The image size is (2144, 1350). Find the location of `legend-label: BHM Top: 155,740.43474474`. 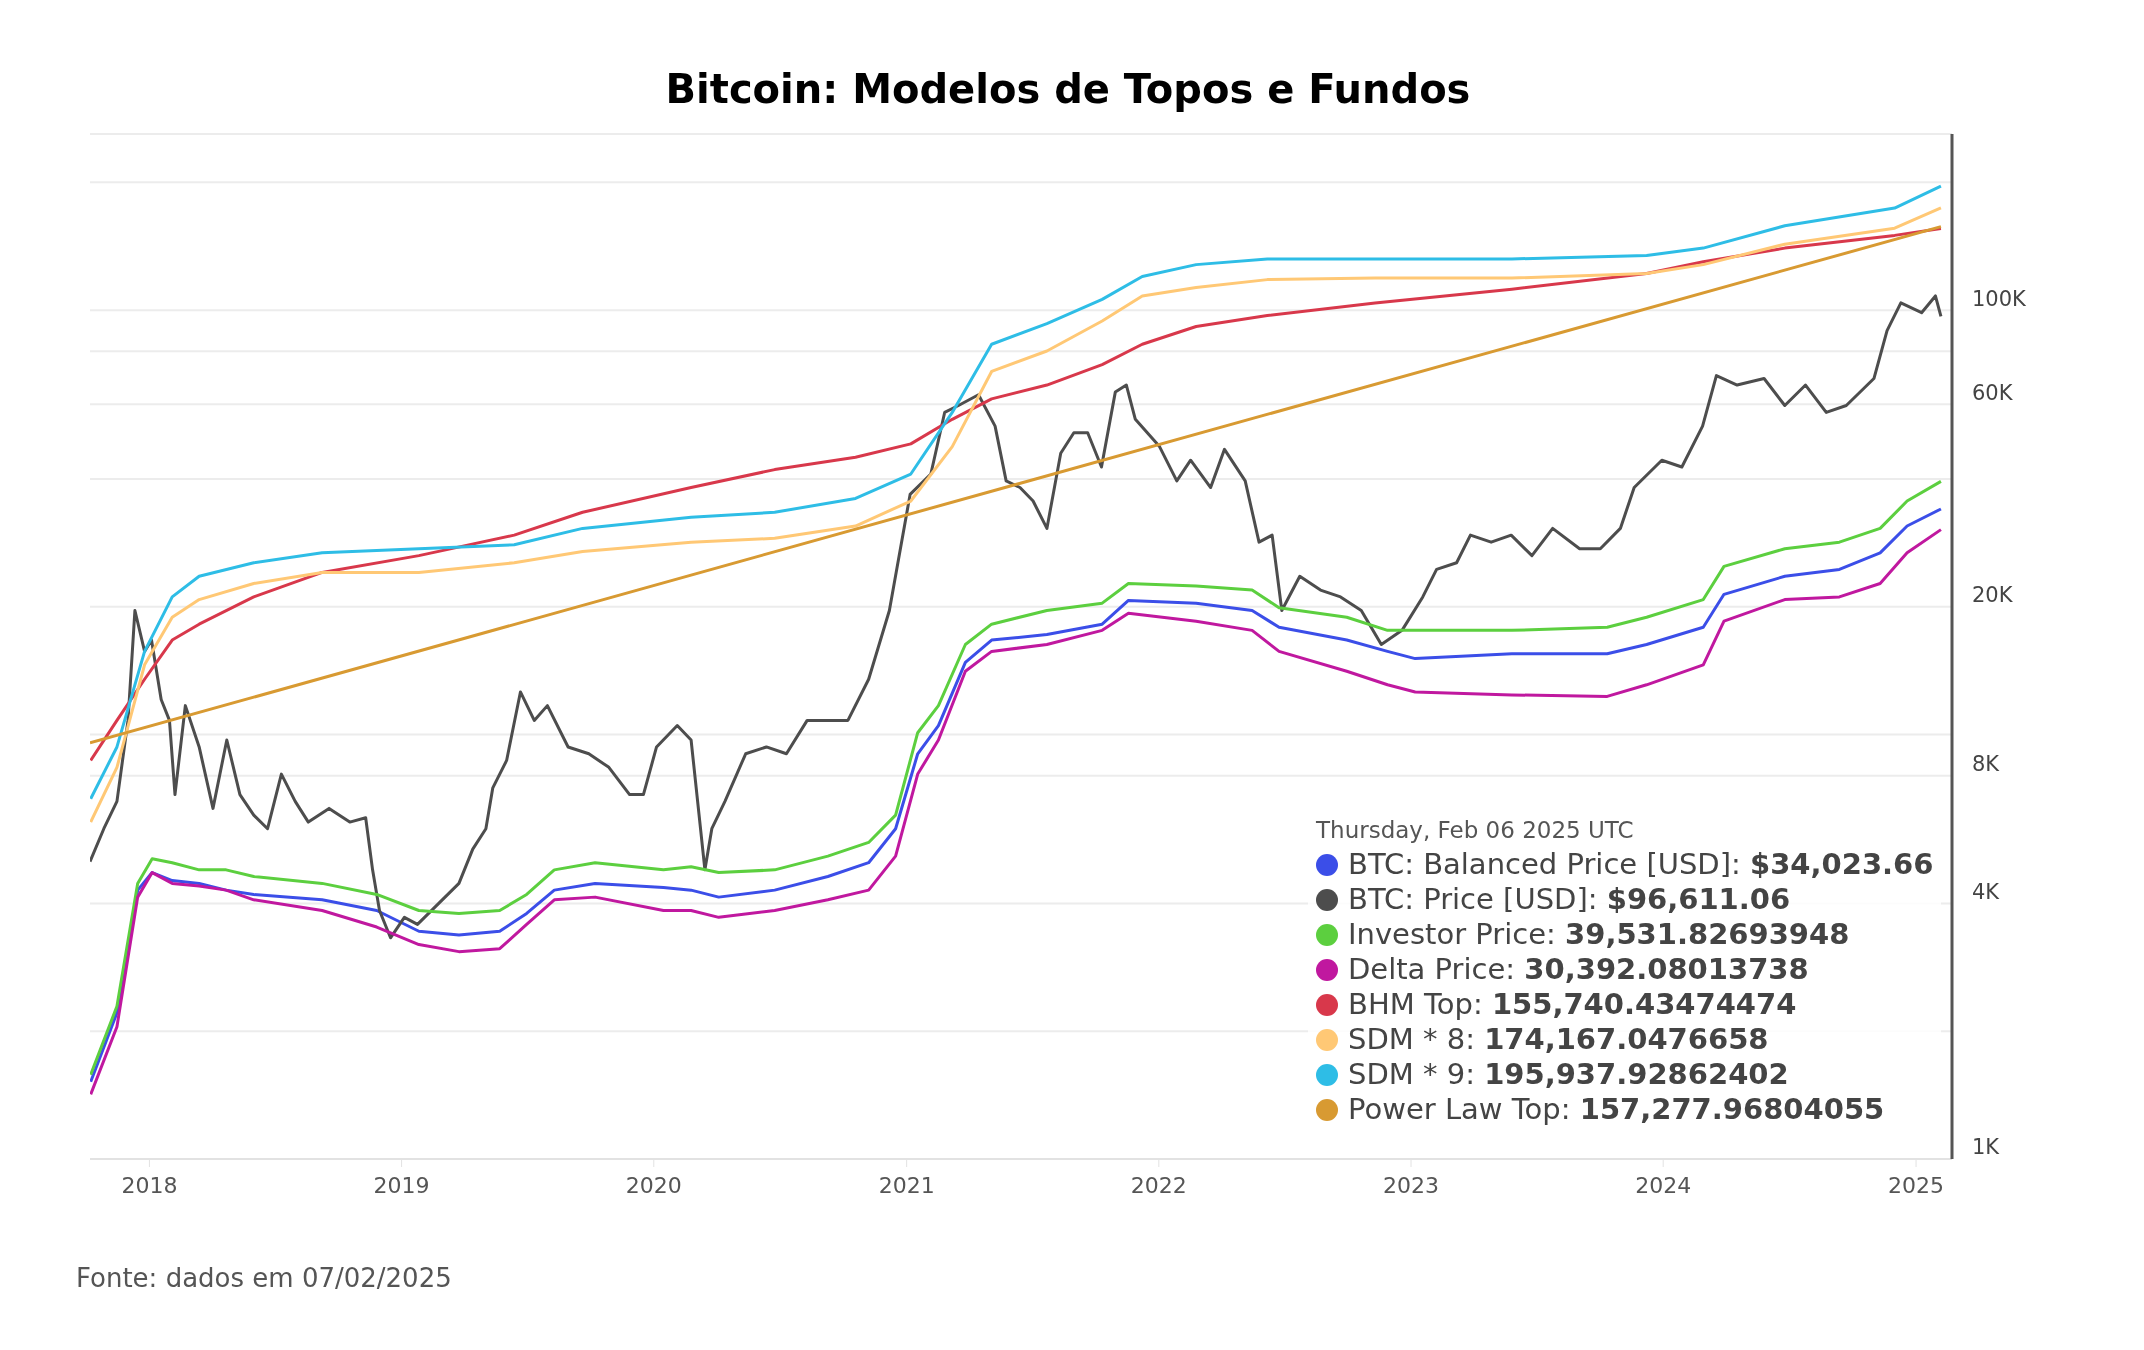

legend-label: BHM Top: 155,740.43474474 is located at coordinates (1572, 1004).